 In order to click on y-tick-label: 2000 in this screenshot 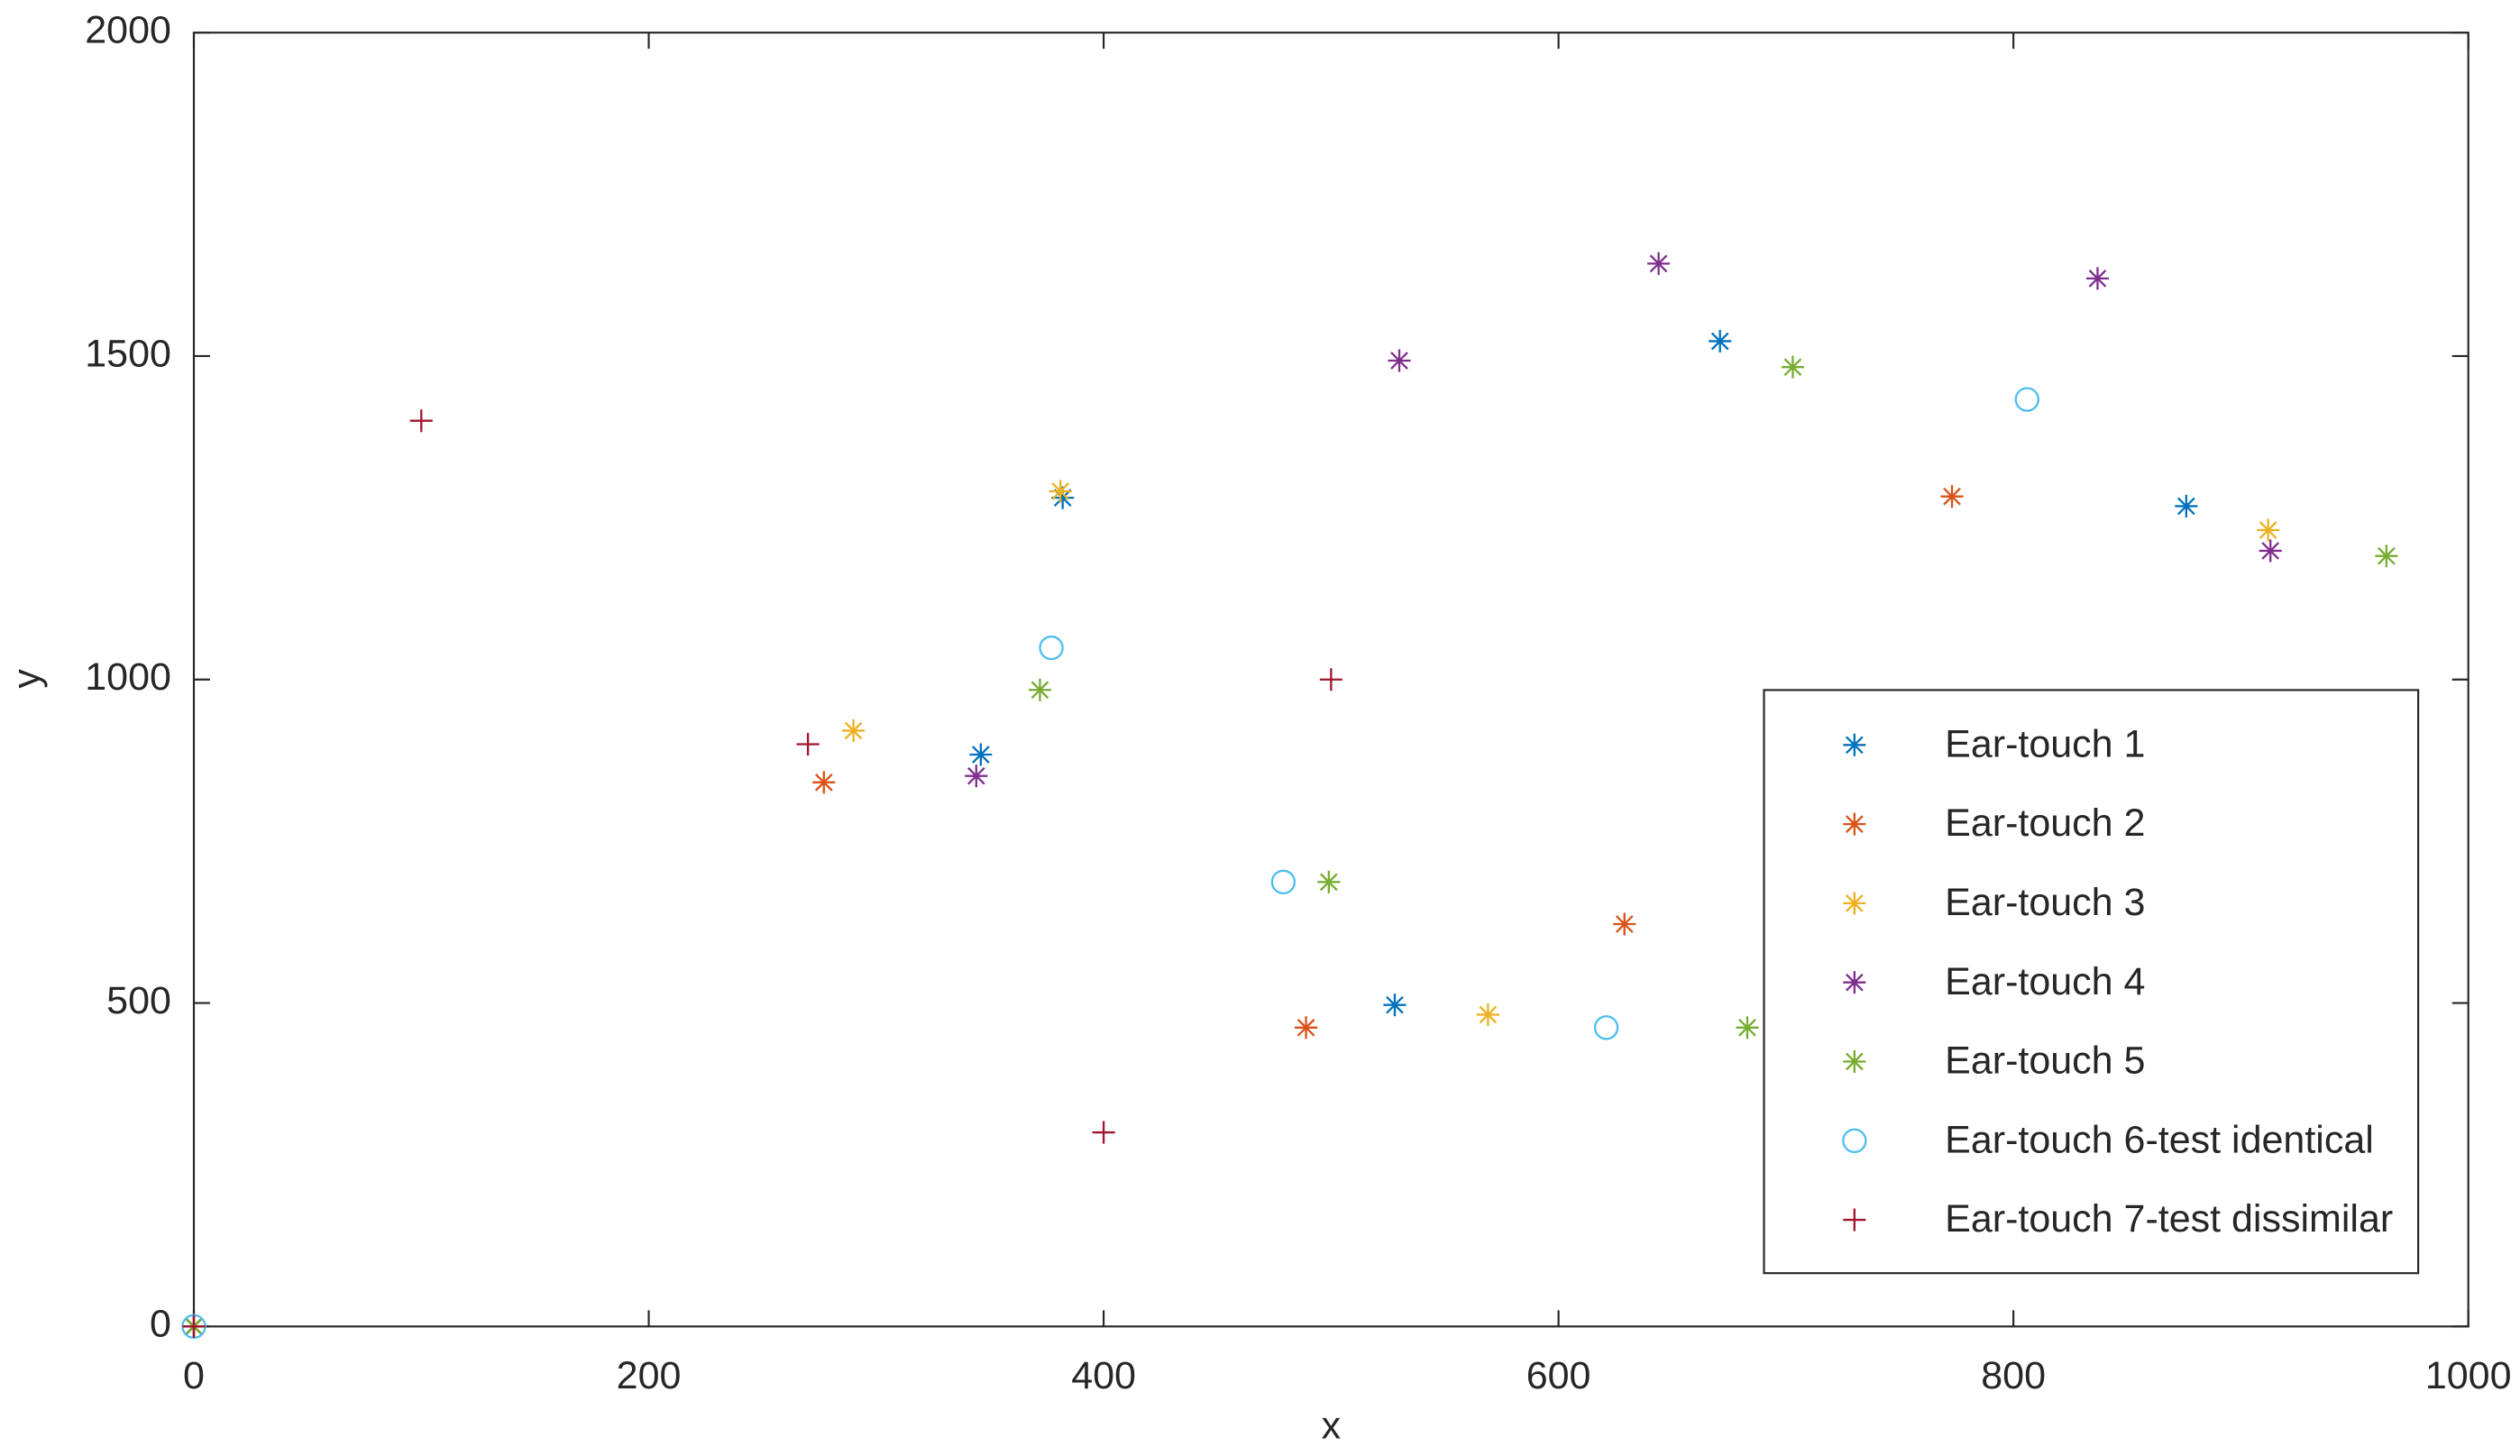, I will do `click(128, 31)`.